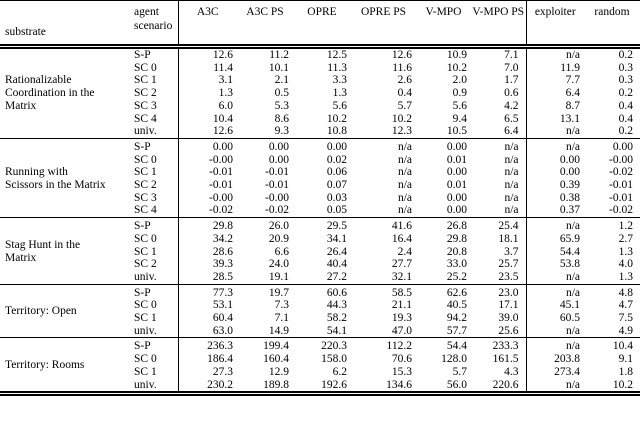 The width and height of the screenshot is (640, 441). I want to click on table-row: SC 1 28.6 6.6 26.4 2.4 20.8 3.7 54.4 1.3, so click(320, 252).